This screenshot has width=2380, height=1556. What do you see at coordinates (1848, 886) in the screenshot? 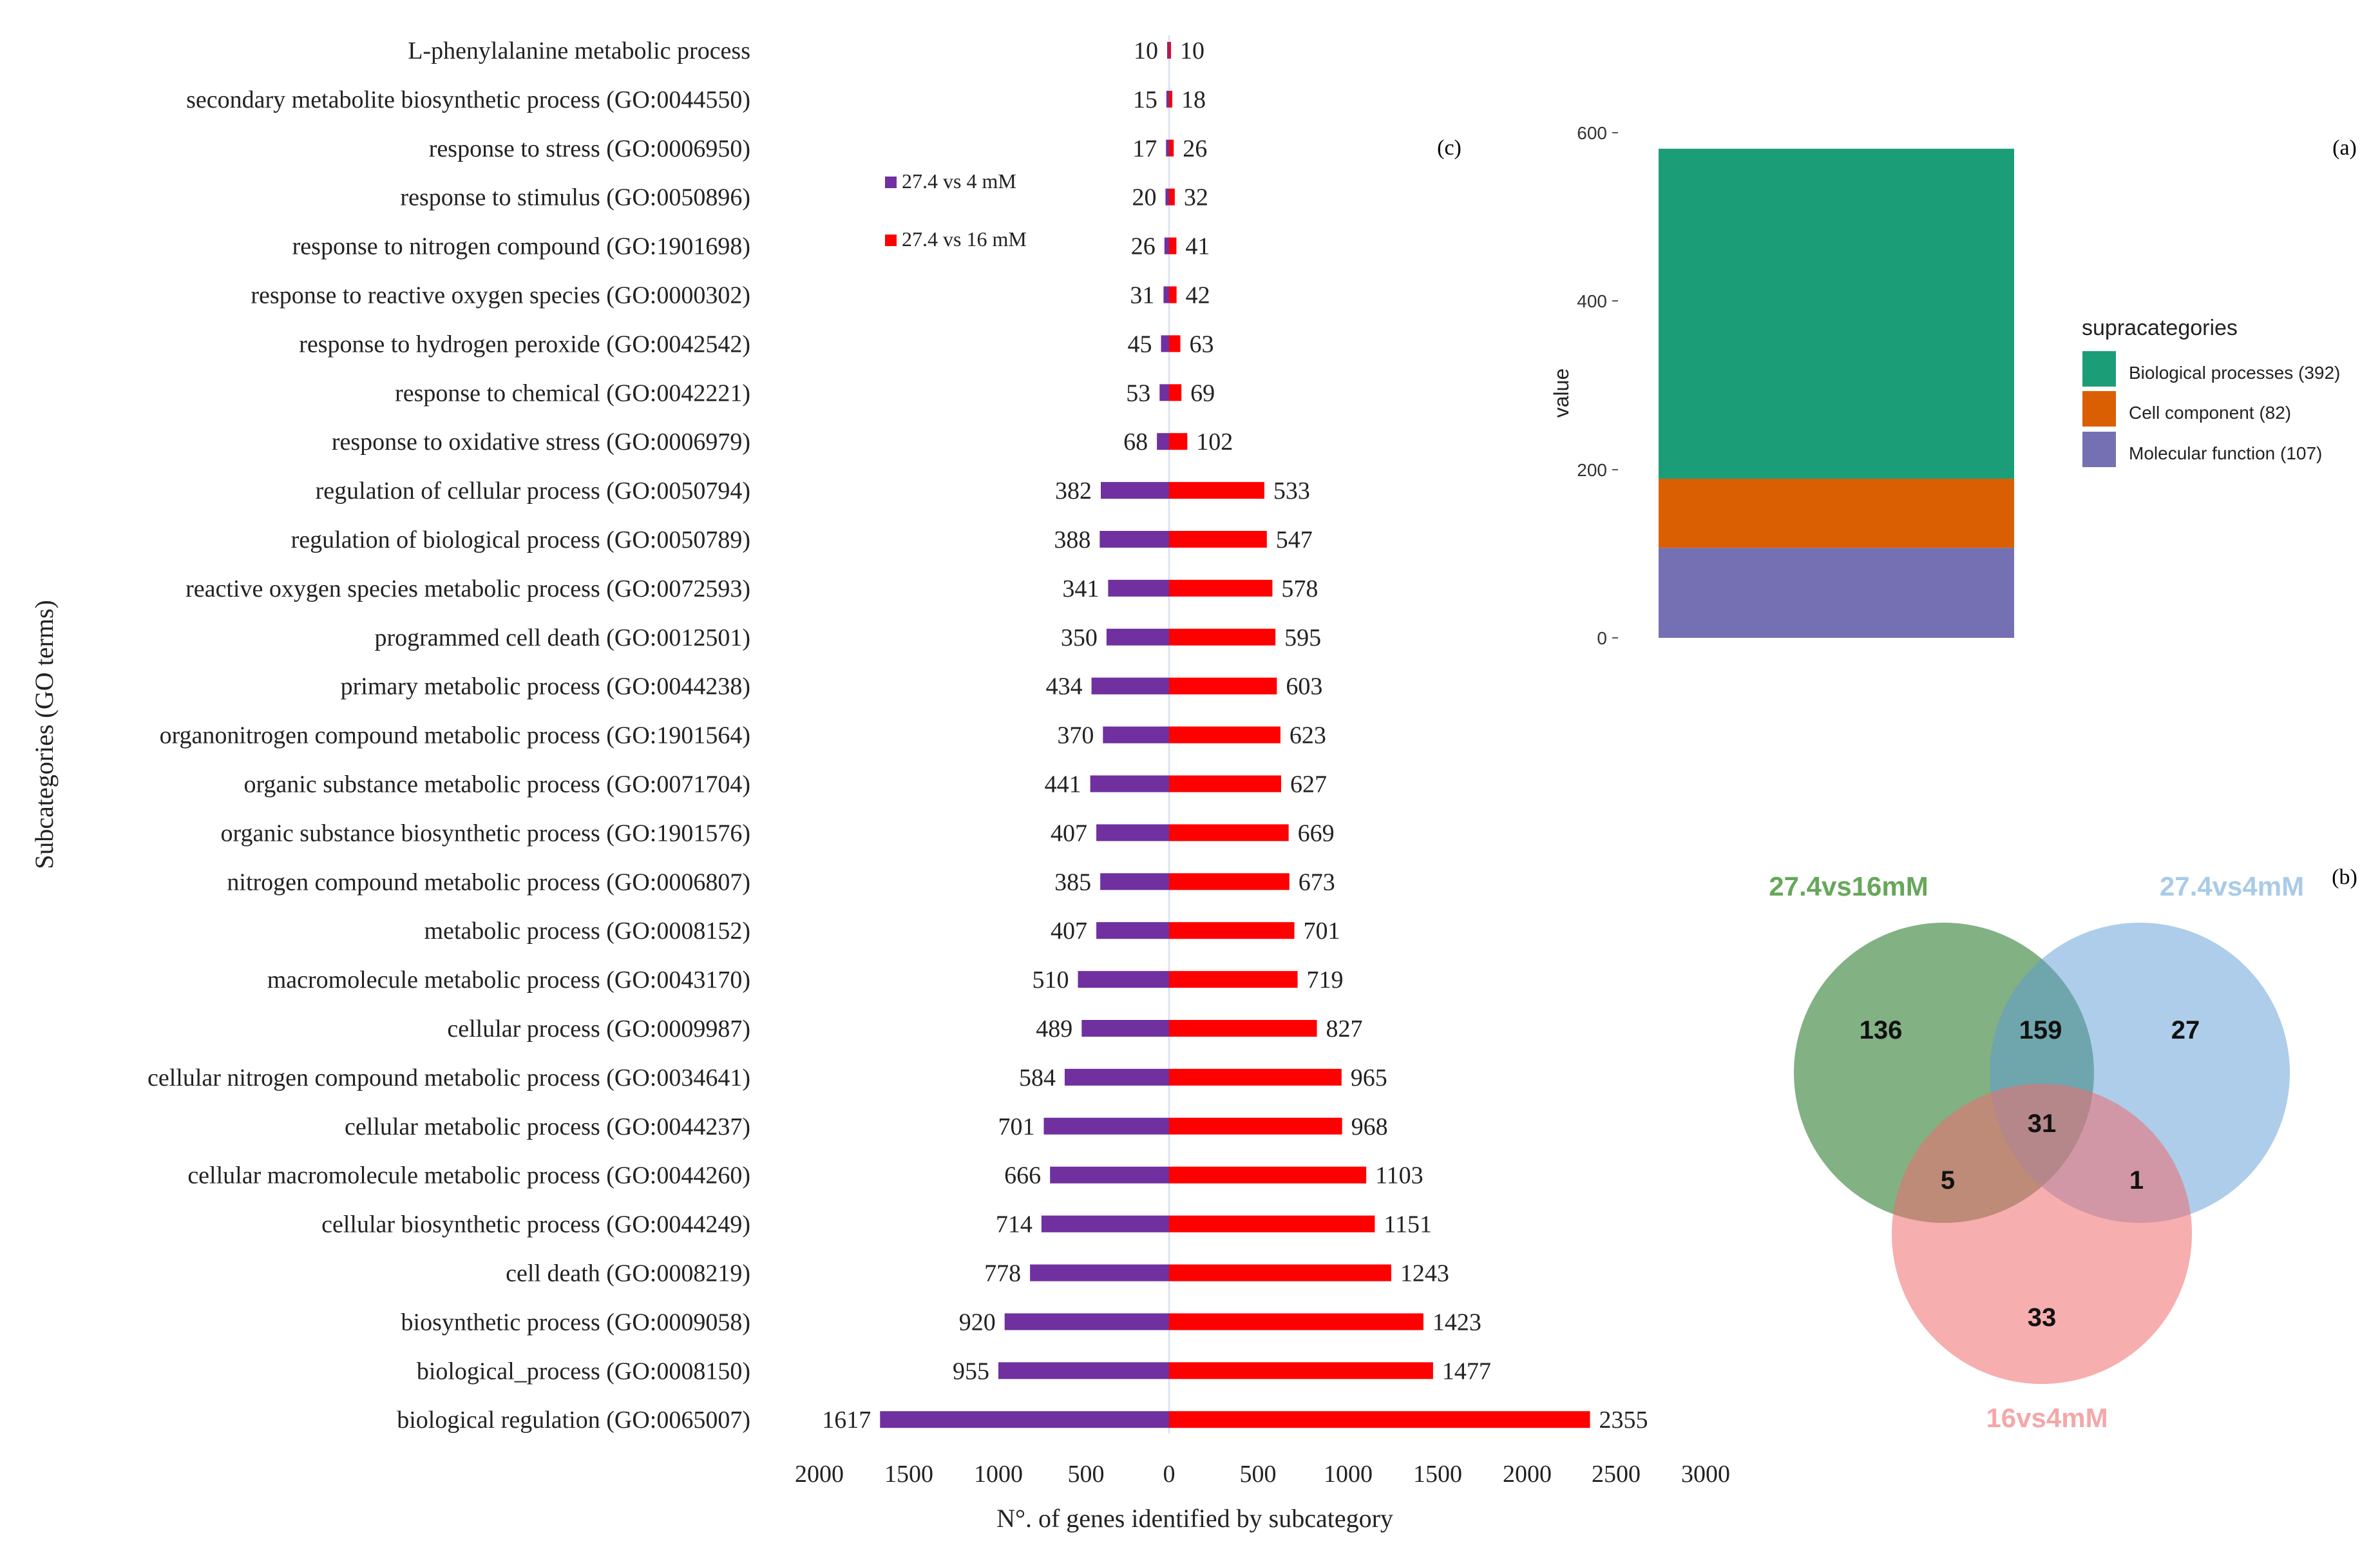
I see `venn-set-label-27-4vs16mM: 27.4vs16mM` at bounding box center [1848, 886].